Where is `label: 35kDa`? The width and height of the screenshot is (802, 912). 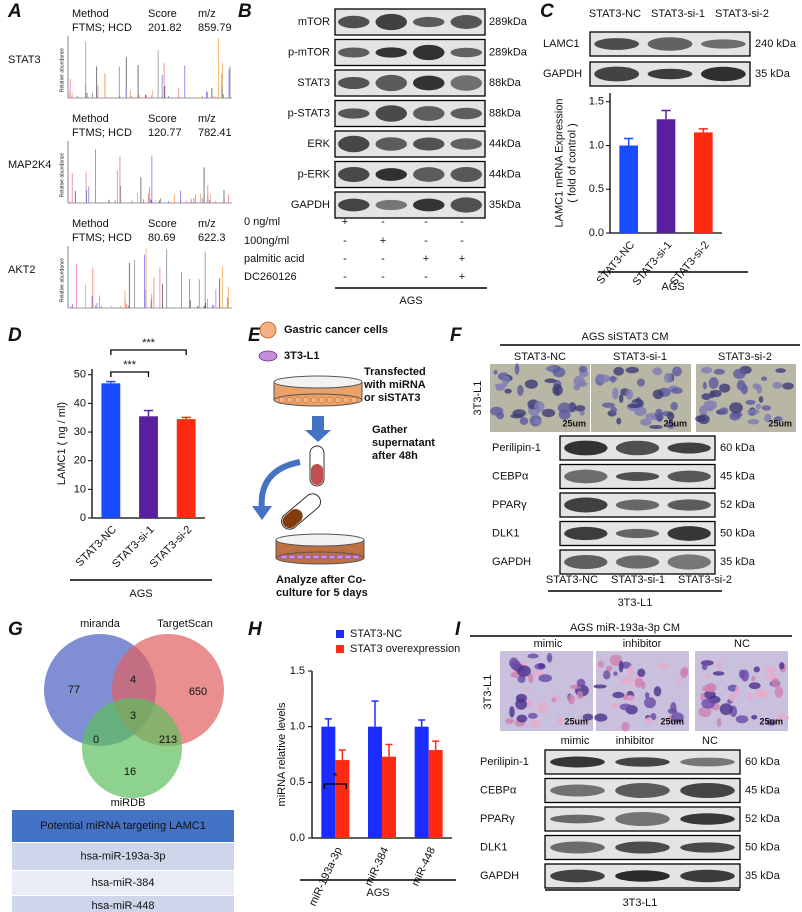 label: 35kDa is located at coordinates (505, 205).